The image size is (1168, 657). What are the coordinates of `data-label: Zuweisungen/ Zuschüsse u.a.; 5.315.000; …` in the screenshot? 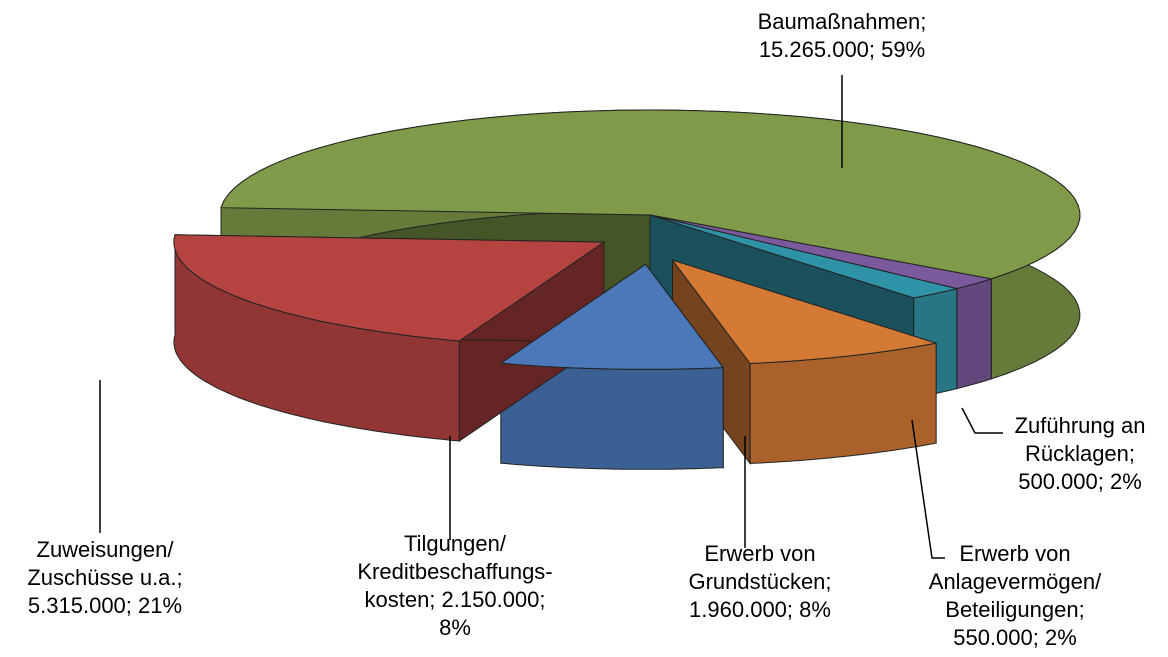 It's located at (105, 577).